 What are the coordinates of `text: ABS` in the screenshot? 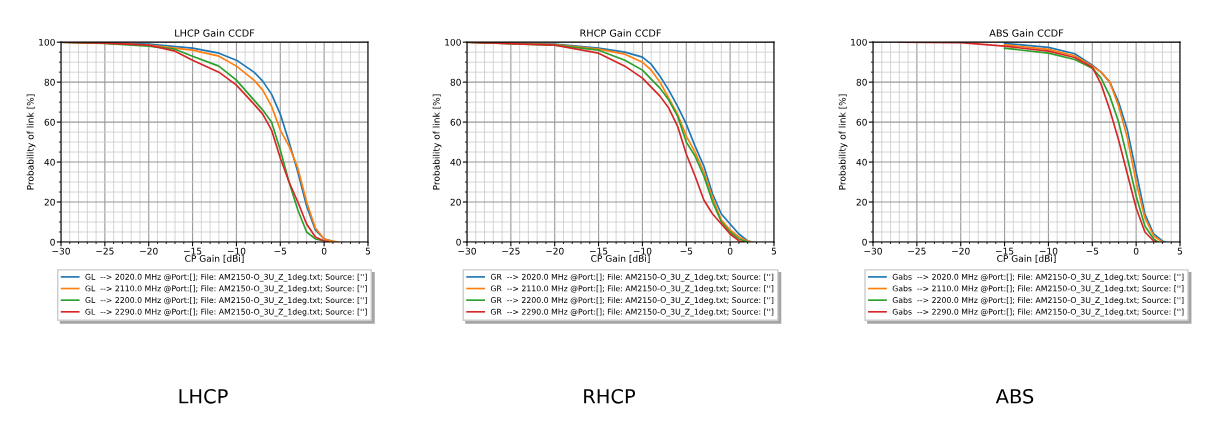 It's located at (1014, 396).